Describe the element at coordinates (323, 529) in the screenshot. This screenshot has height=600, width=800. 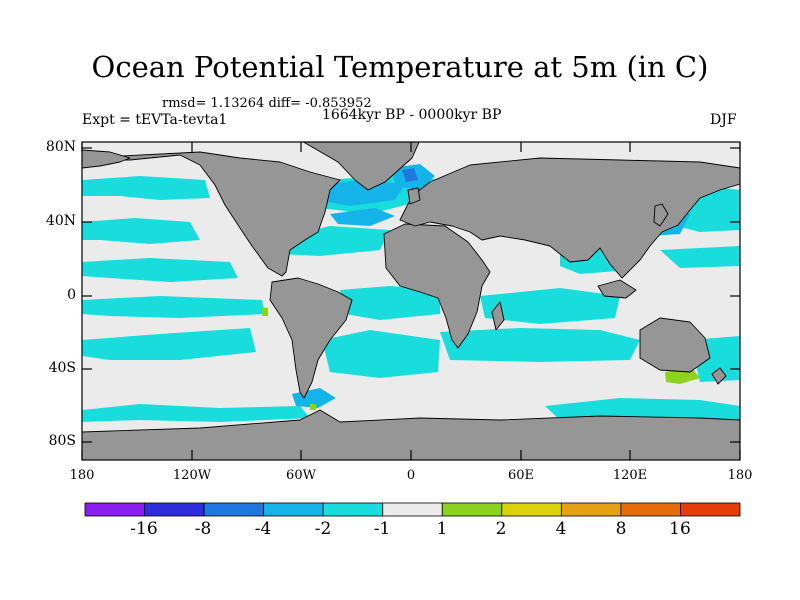
I see `colorbar-label-m2: -2` at that location.